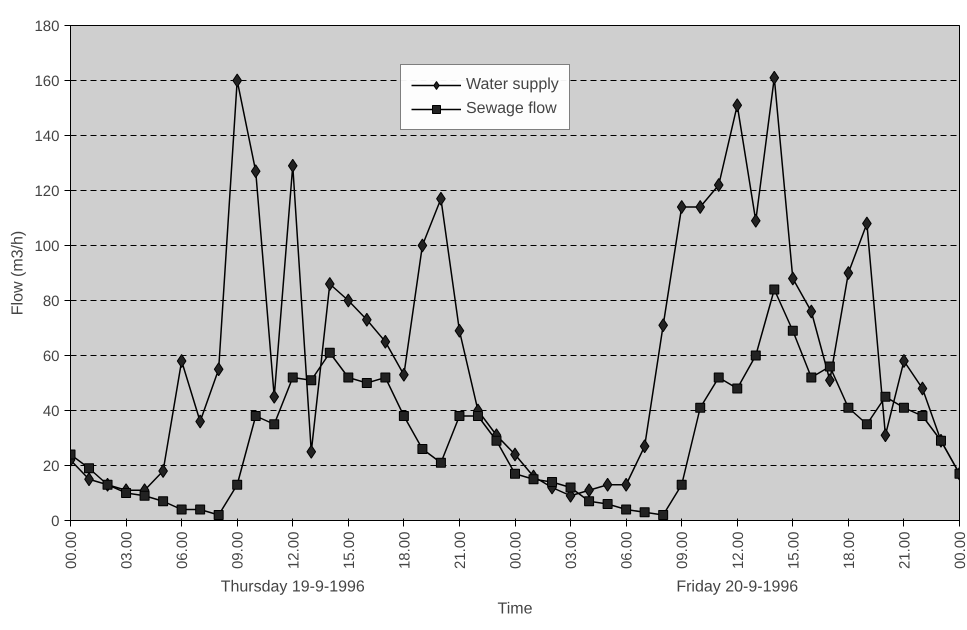  What do you see at coordinates (793, 550) in the screenshot?
I see `x-tick-label: 15.00` at bounding box center [793, 550].